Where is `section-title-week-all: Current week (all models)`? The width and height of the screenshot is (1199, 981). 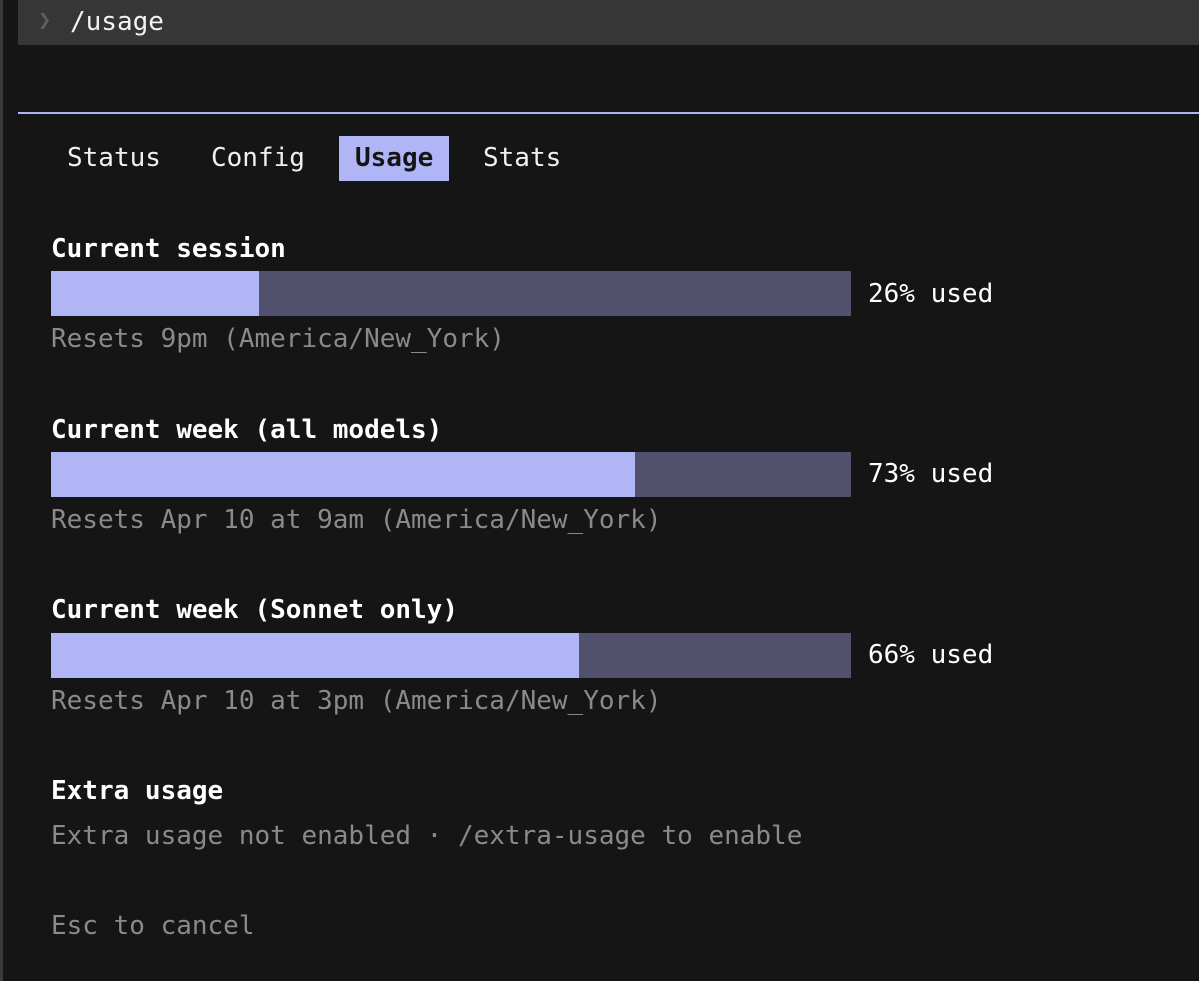
section-title-week-all: Current week (all models) is located at coordinates (247, 430).